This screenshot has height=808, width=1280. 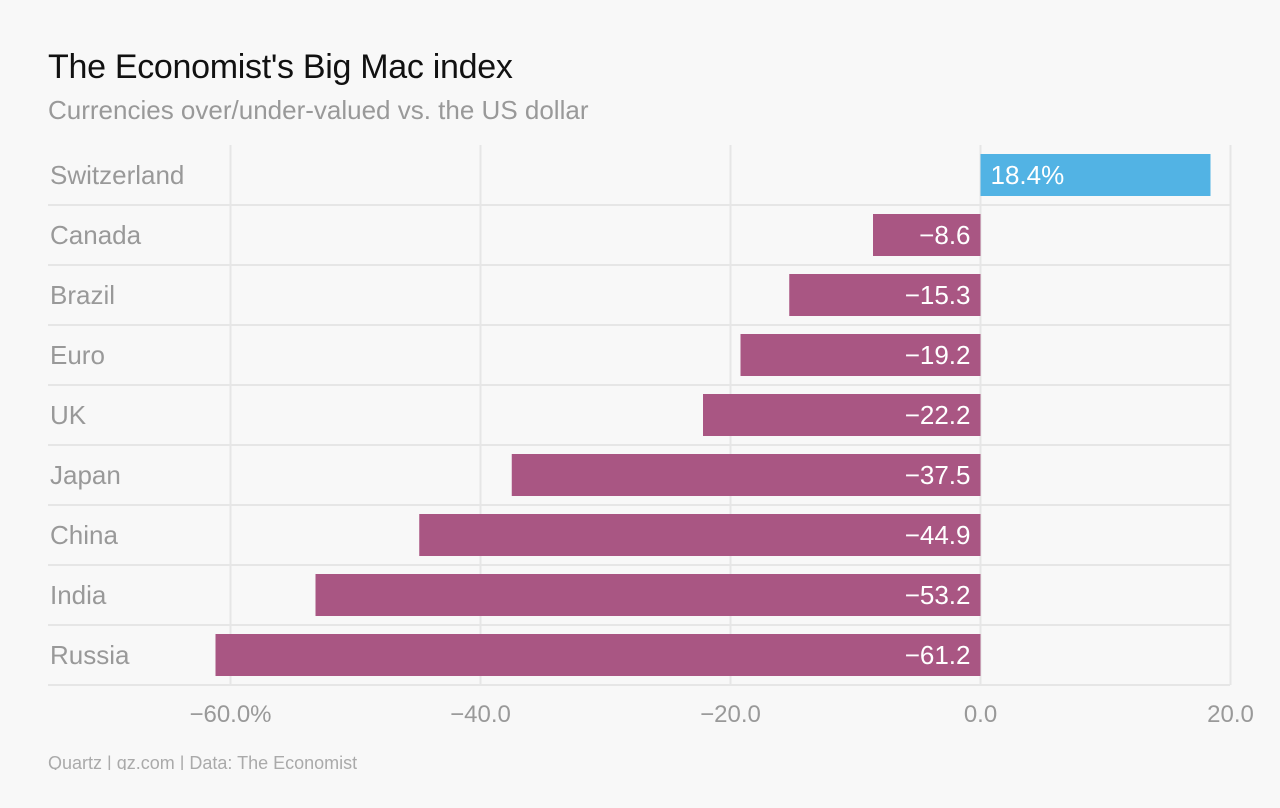 I want to click on x-tick-label: −60.0%, so click(x=230, y=714).